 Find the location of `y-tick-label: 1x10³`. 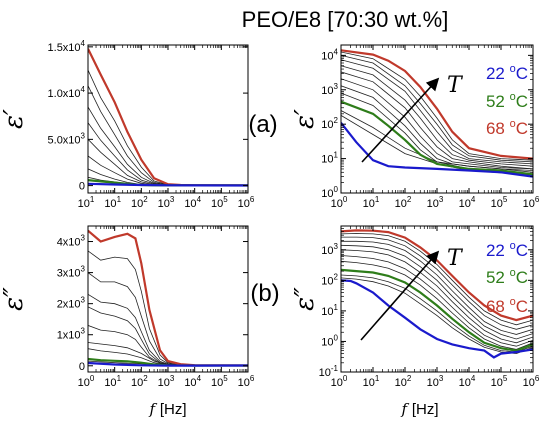

y-tick-label: 1x10³ is located at coordinates (71, 334).